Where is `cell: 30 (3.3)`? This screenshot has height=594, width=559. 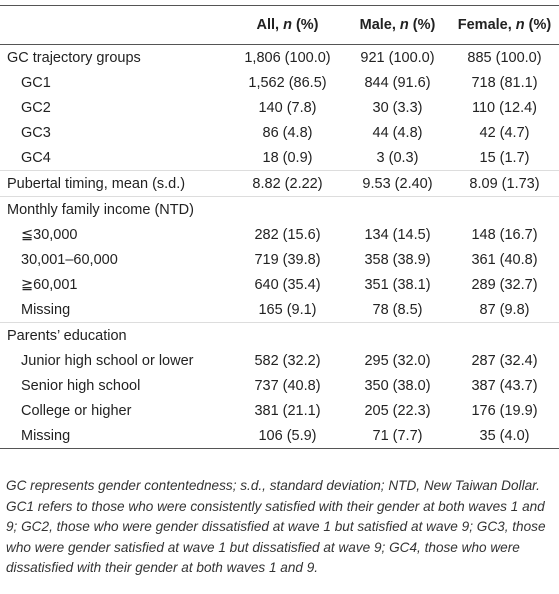 cell: 30 (3.3) is located at coordinates (397, 107).